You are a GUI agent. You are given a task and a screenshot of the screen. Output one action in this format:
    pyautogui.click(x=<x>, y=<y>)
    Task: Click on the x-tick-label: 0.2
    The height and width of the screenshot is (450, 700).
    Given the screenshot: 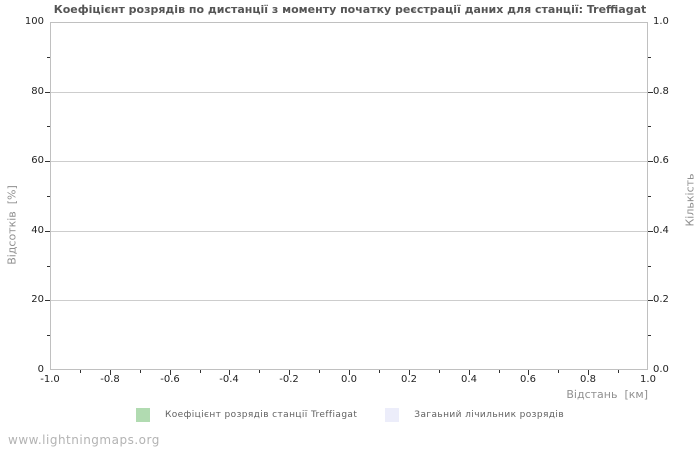 What is the action you would take?
    pyautogui.click(x=409, y=379)
    